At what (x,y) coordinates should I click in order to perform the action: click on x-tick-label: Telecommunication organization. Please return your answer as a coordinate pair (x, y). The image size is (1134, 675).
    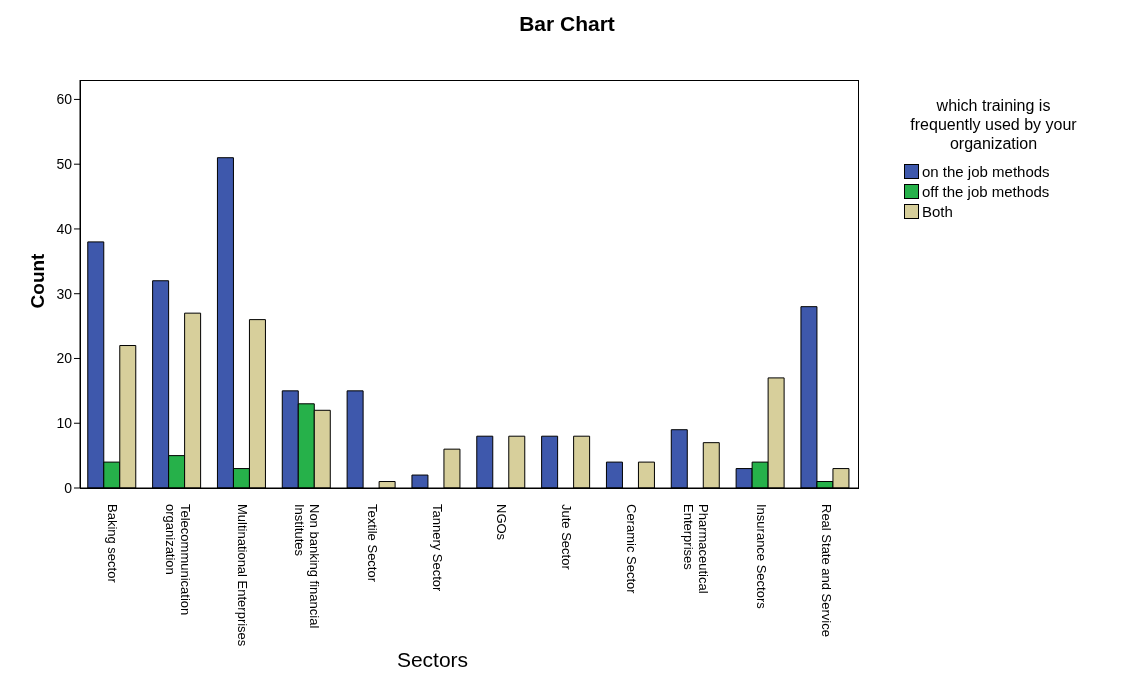
    Looking at the image, I should click on (177, 560).